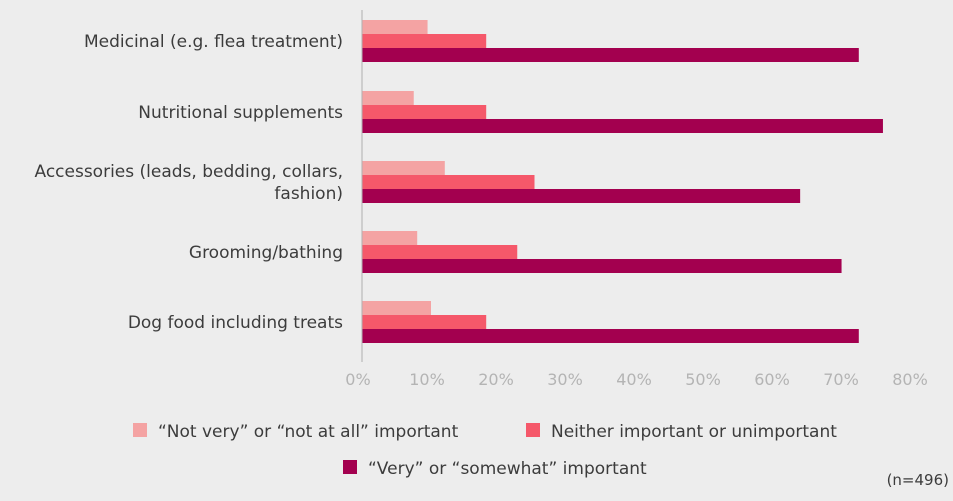 Image resolution: width=953 pixels, height=501 pixels. I want to click on x-tick-label: 40%, so click(634, 379).